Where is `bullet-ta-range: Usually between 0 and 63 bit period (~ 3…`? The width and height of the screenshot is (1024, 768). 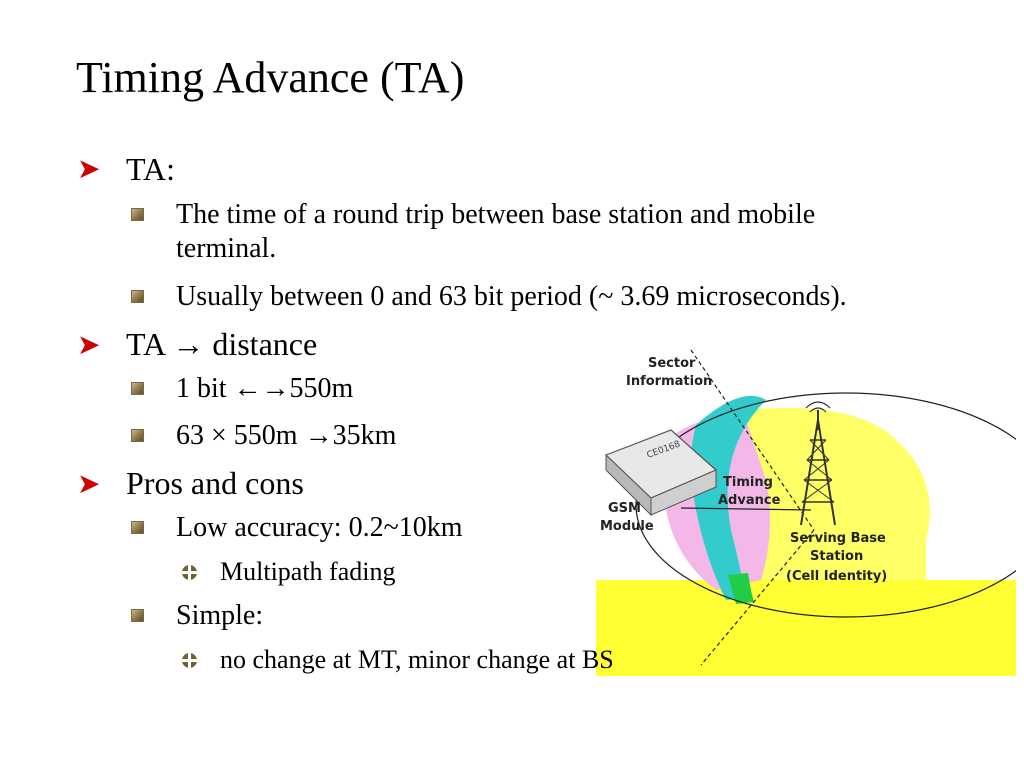
bullet-ta-range: Usually between 0 and 63 bit period (~ 3… is located at coordinates (511, 296).